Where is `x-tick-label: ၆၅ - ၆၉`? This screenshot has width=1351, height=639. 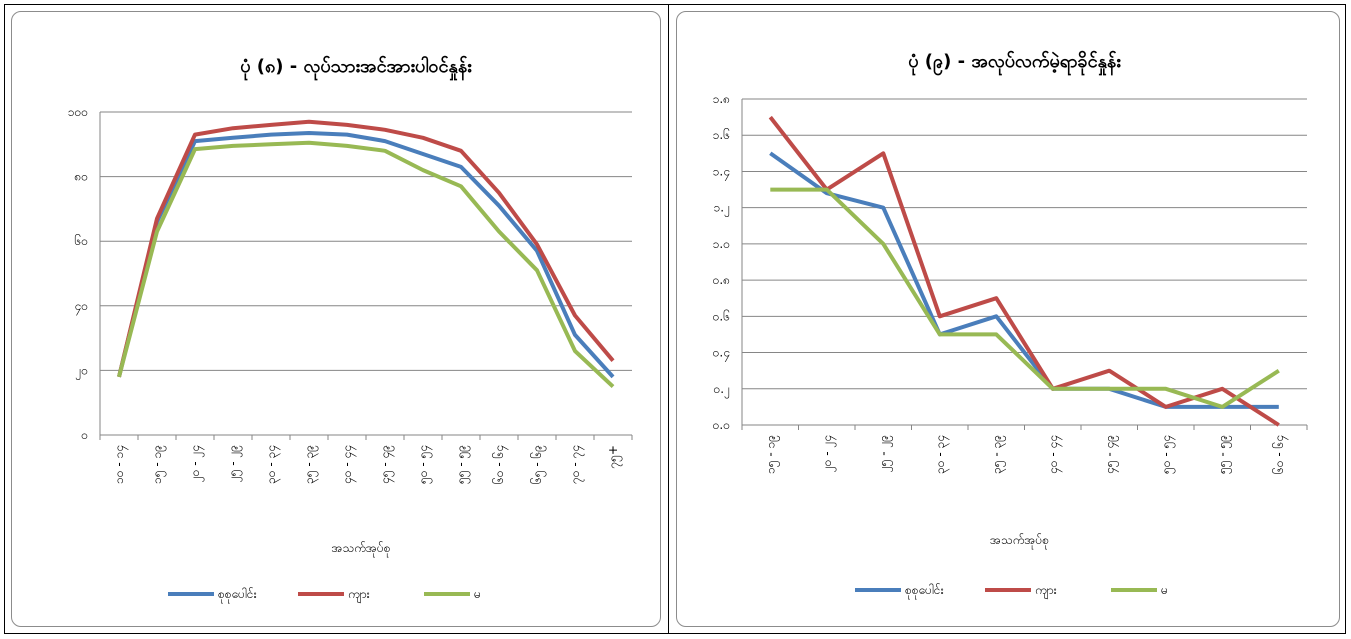
x-tick-label: ၆၅ - ၆၉ is located at coordinates (538, 464).